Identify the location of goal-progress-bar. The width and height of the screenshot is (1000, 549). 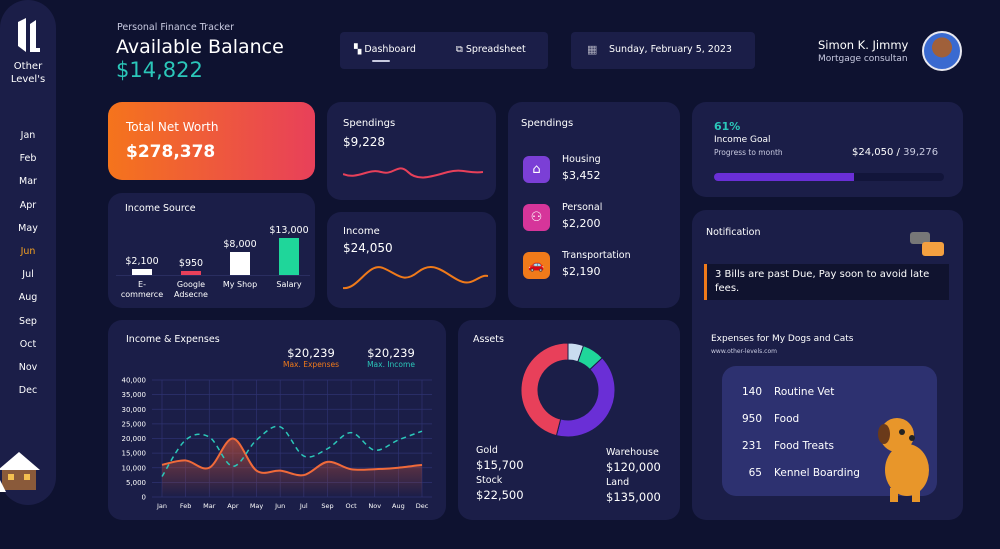
(829, 177).